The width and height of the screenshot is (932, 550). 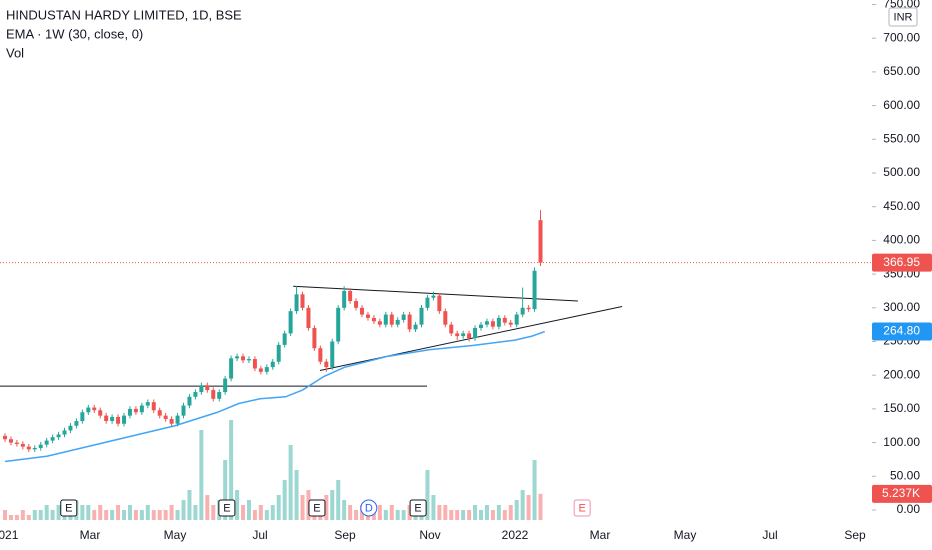 What do you see at coordinates (902, 331) in the screenshot?
I see `ema-last-box` at bounding box center [902, 331].